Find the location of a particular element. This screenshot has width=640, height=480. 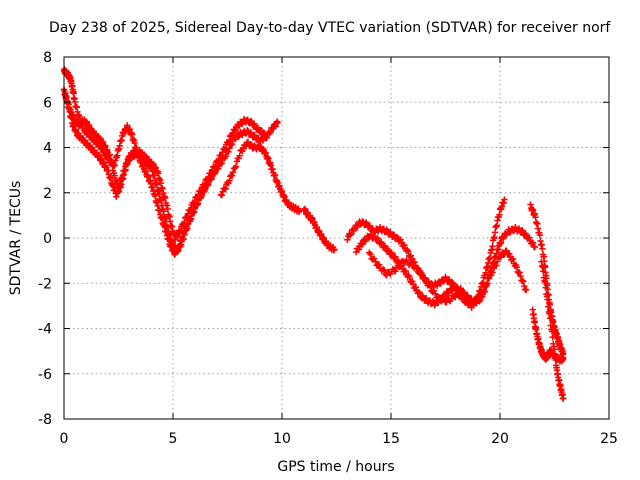

y-tick-label: 4 is located at coordinates (47, 149).